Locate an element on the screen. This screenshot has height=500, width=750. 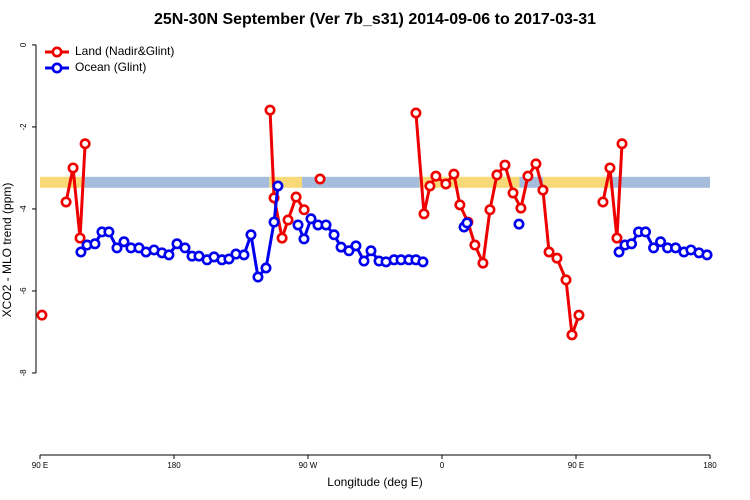
y-tick-label: -4 is located at coordinates (23, 209).